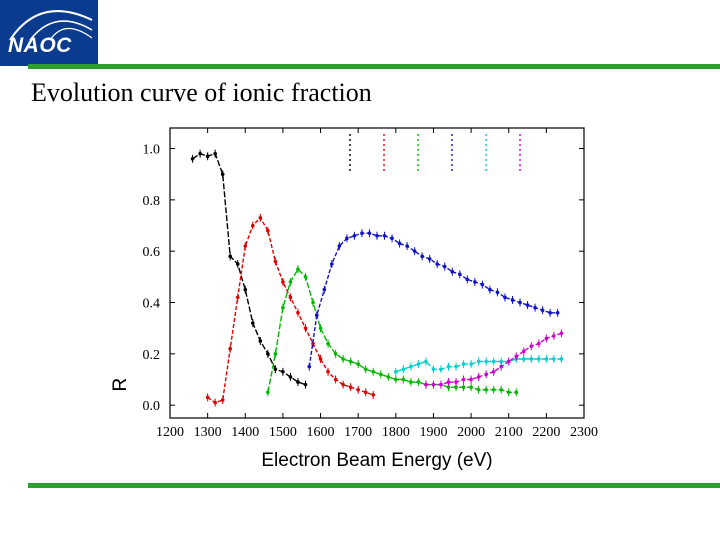  Describe the element at coordinates (152, 150) in the screenshot. I see `y-tick-label-5: 1.0` at that location.